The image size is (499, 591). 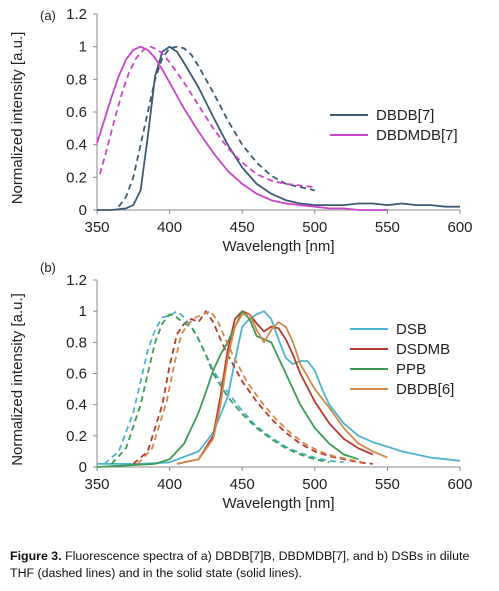 I want to click on legend-entry: PPB, so click(x=411, y=369).